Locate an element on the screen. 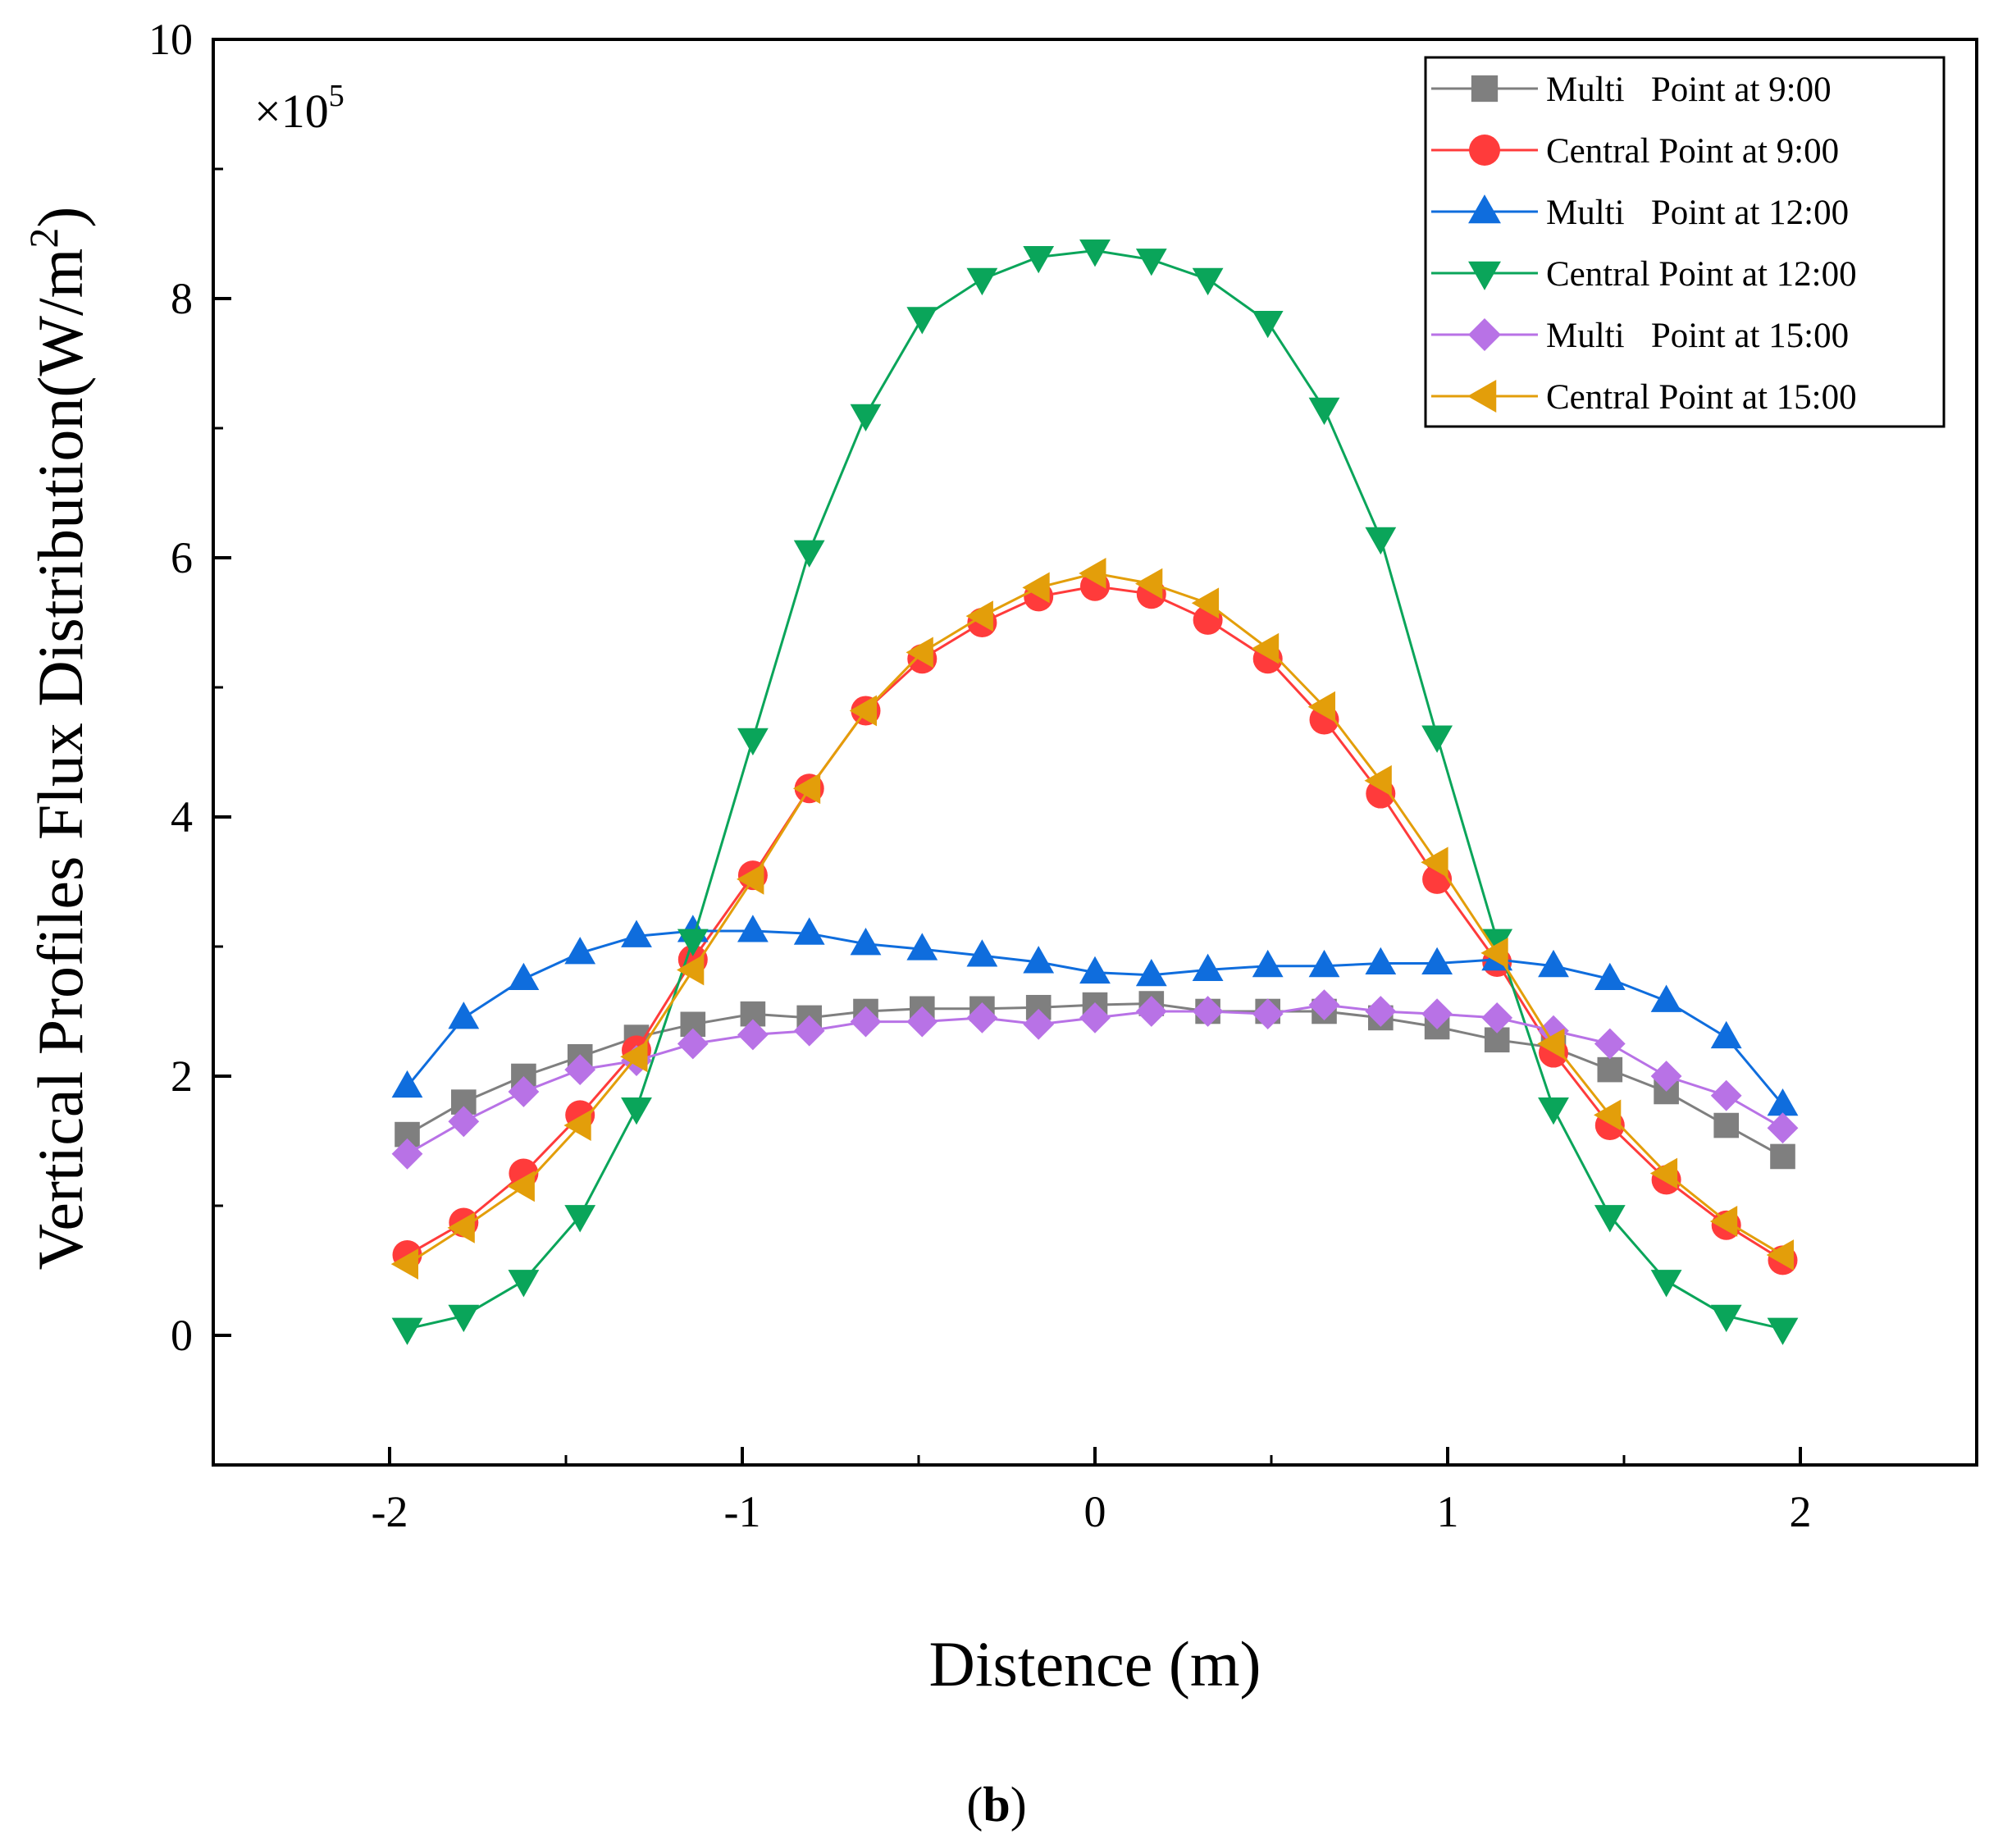 This screenshot has width=1989, height=1848. legend-label: Central Point at 12:00 is located at coordinates (1702, 274).